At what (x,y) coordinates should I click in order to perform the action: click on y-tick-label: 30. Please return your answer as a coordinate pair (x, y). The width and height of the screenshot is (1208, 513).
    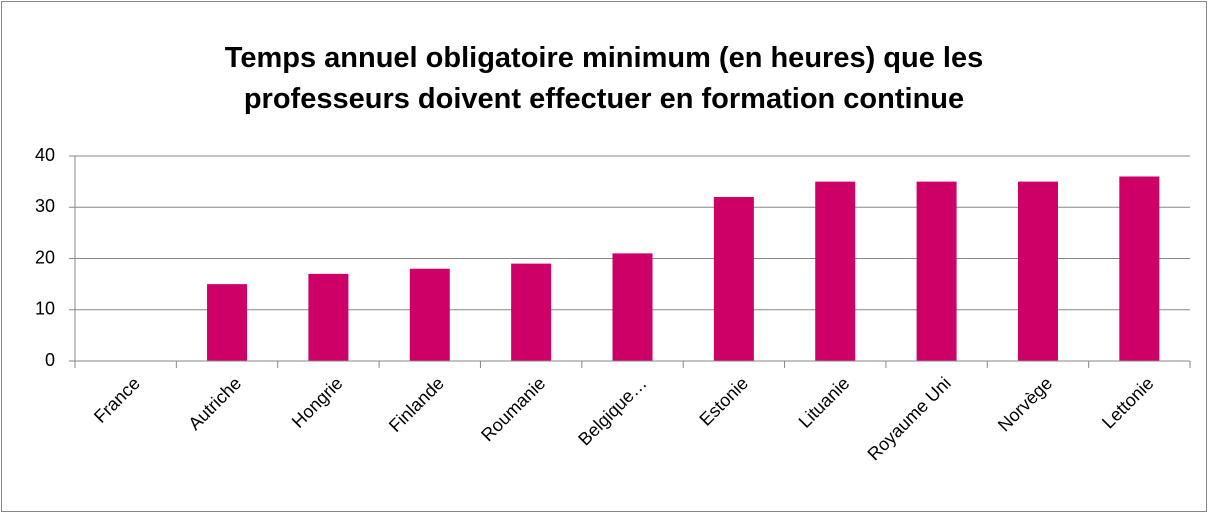
    Looking at the image, I should click on (45, 206).